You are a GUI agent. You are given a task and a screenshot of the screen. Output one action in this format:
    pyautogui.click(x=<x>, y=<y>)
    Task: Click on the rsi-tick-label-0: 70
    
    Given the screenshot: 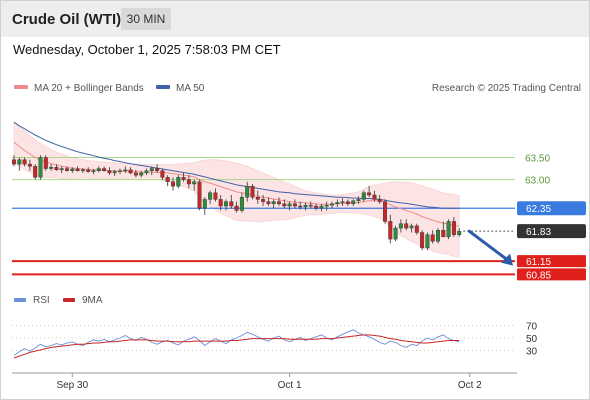 What is the action you would take?
    pyautogui.click(x=532, y=327)
    